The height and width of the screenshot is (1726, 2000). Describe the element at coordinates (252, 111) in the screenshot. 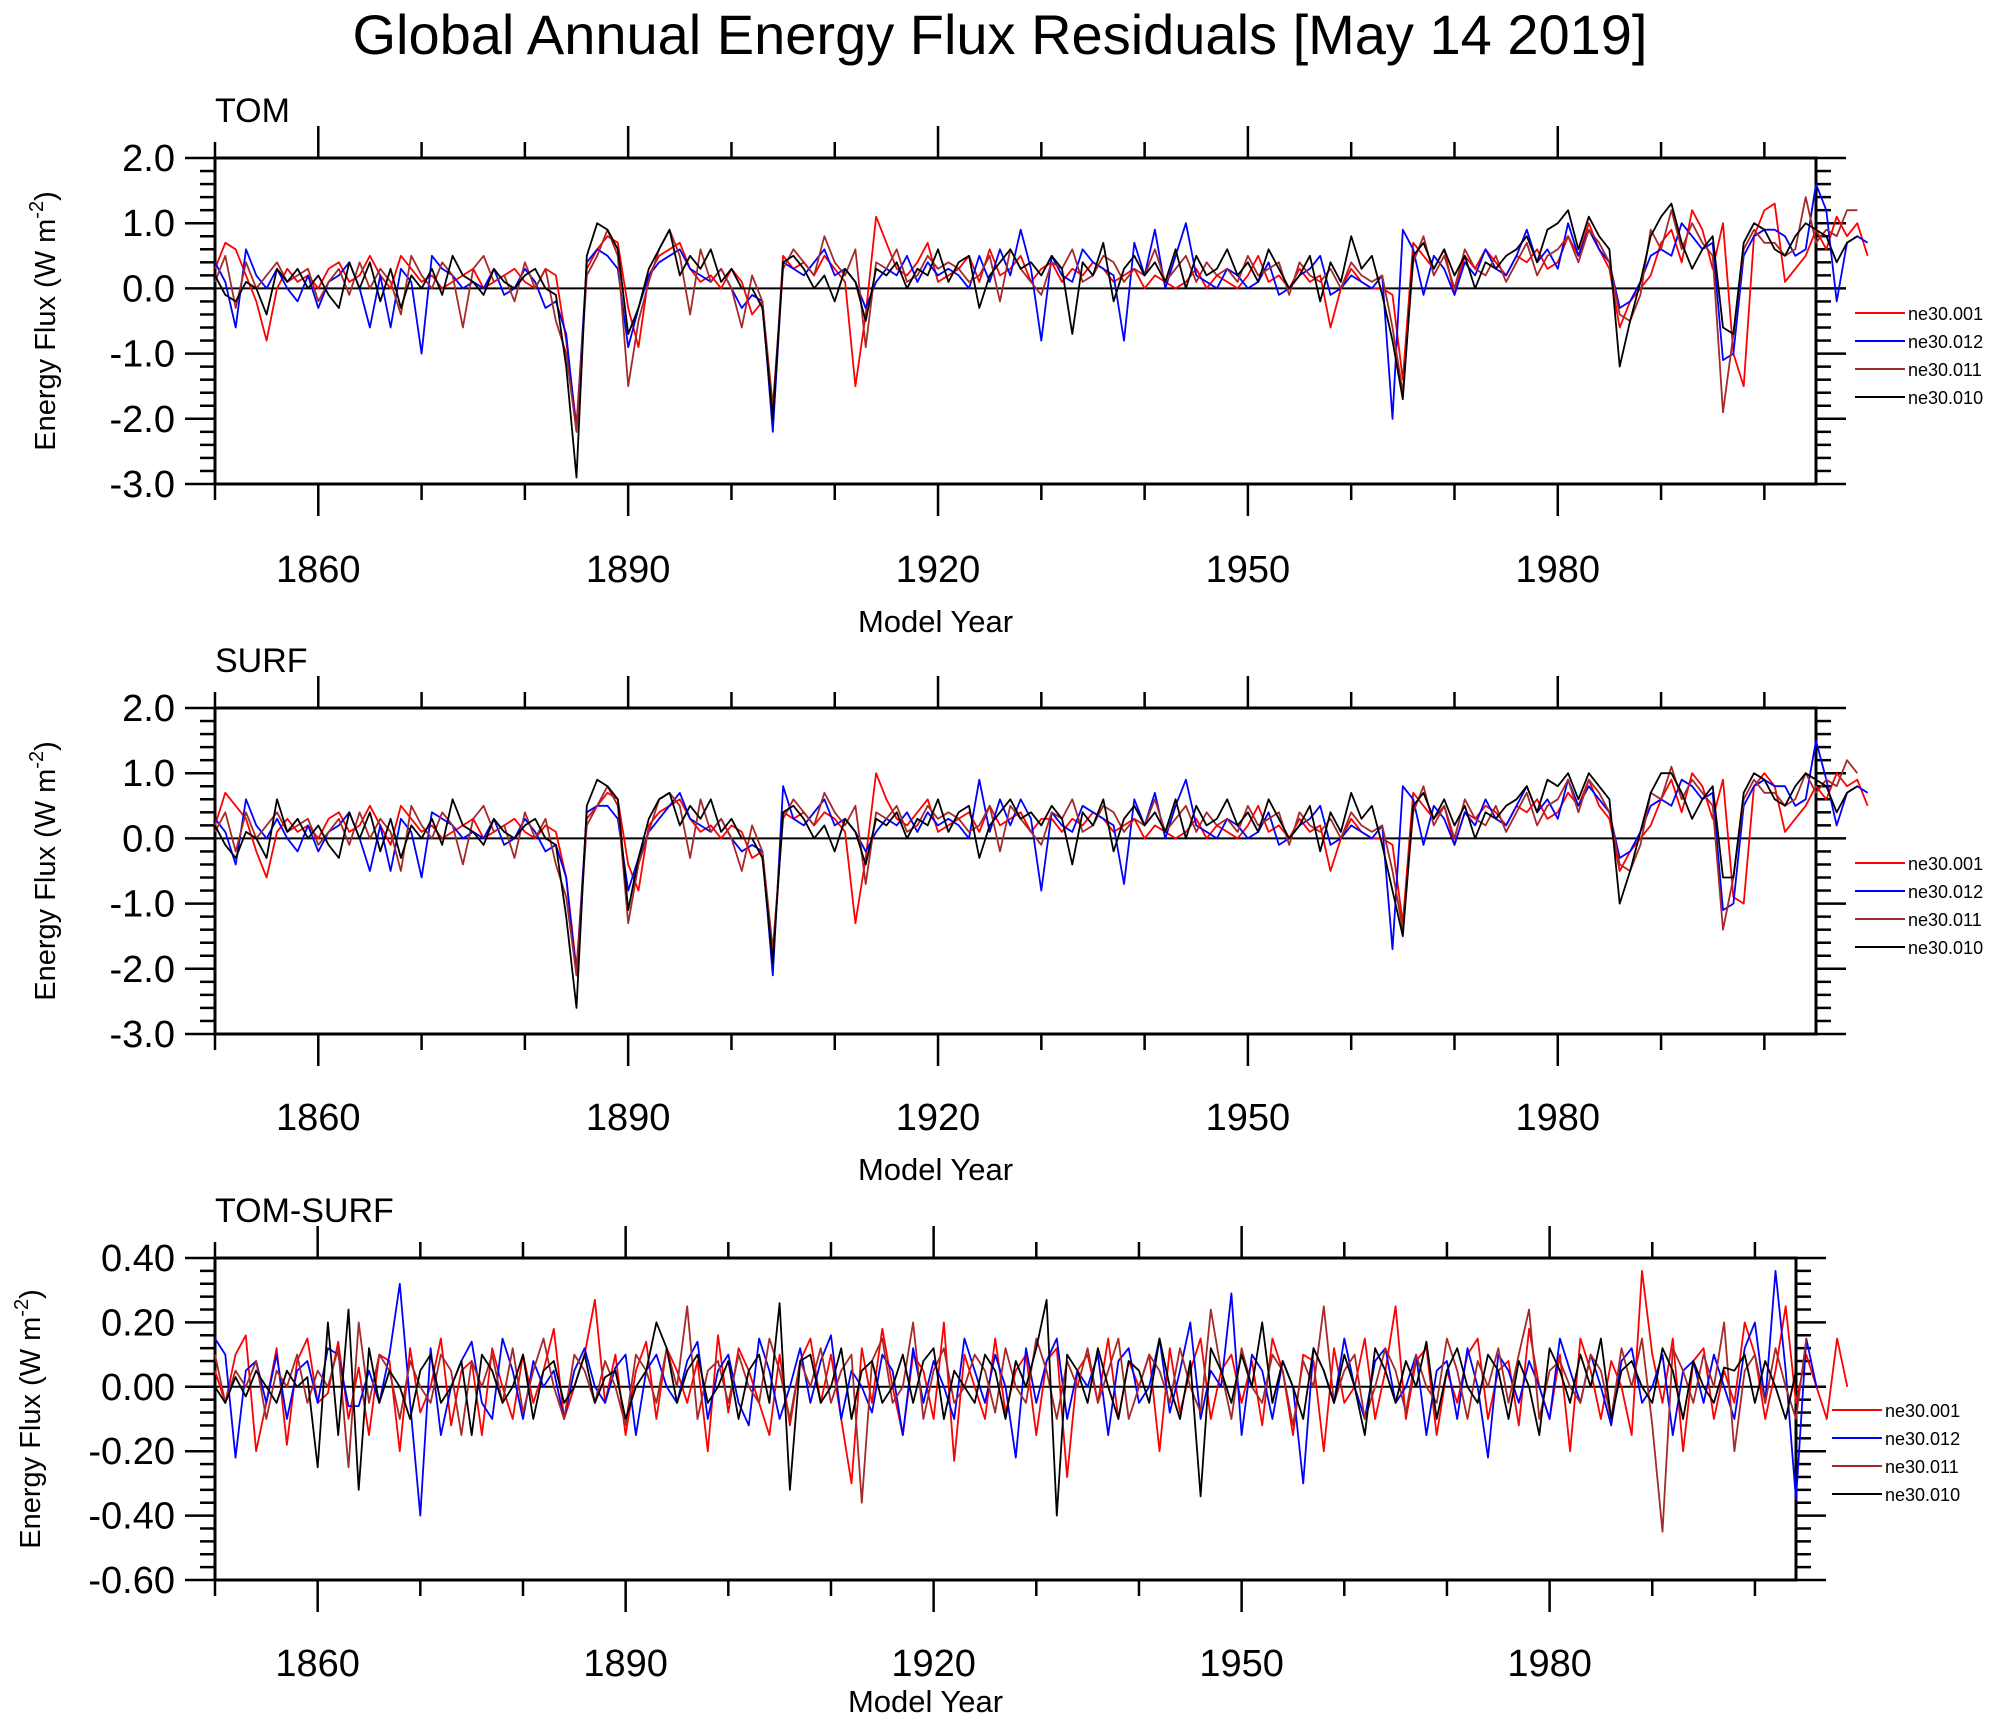

I see `panel-title: TOM` at that location.